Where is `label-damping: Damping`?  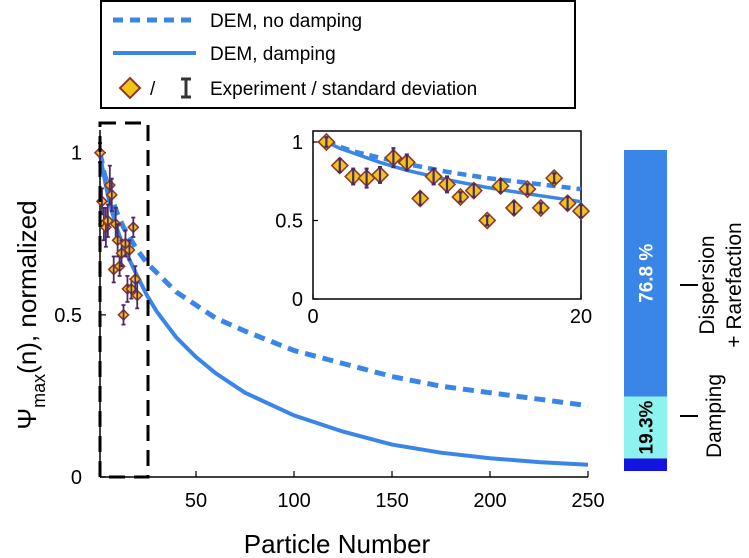
label-damping: Damping is located at coordinates (714, 416).